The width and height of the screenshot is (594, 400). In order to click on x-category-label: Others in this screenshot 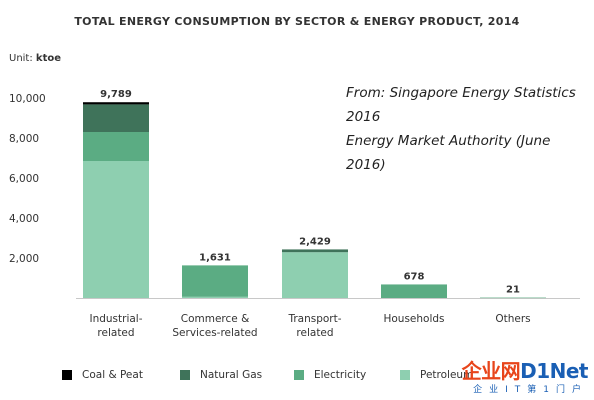, I will do `click(512, 319)`.